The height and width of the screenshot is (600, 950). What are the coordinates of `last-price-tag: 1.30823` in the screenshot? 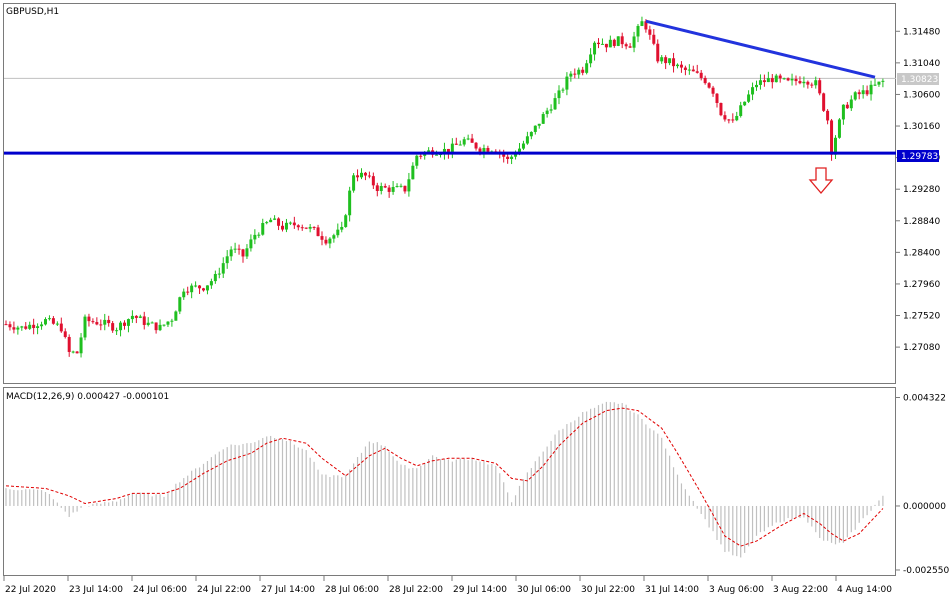 It's located at (918, 79).